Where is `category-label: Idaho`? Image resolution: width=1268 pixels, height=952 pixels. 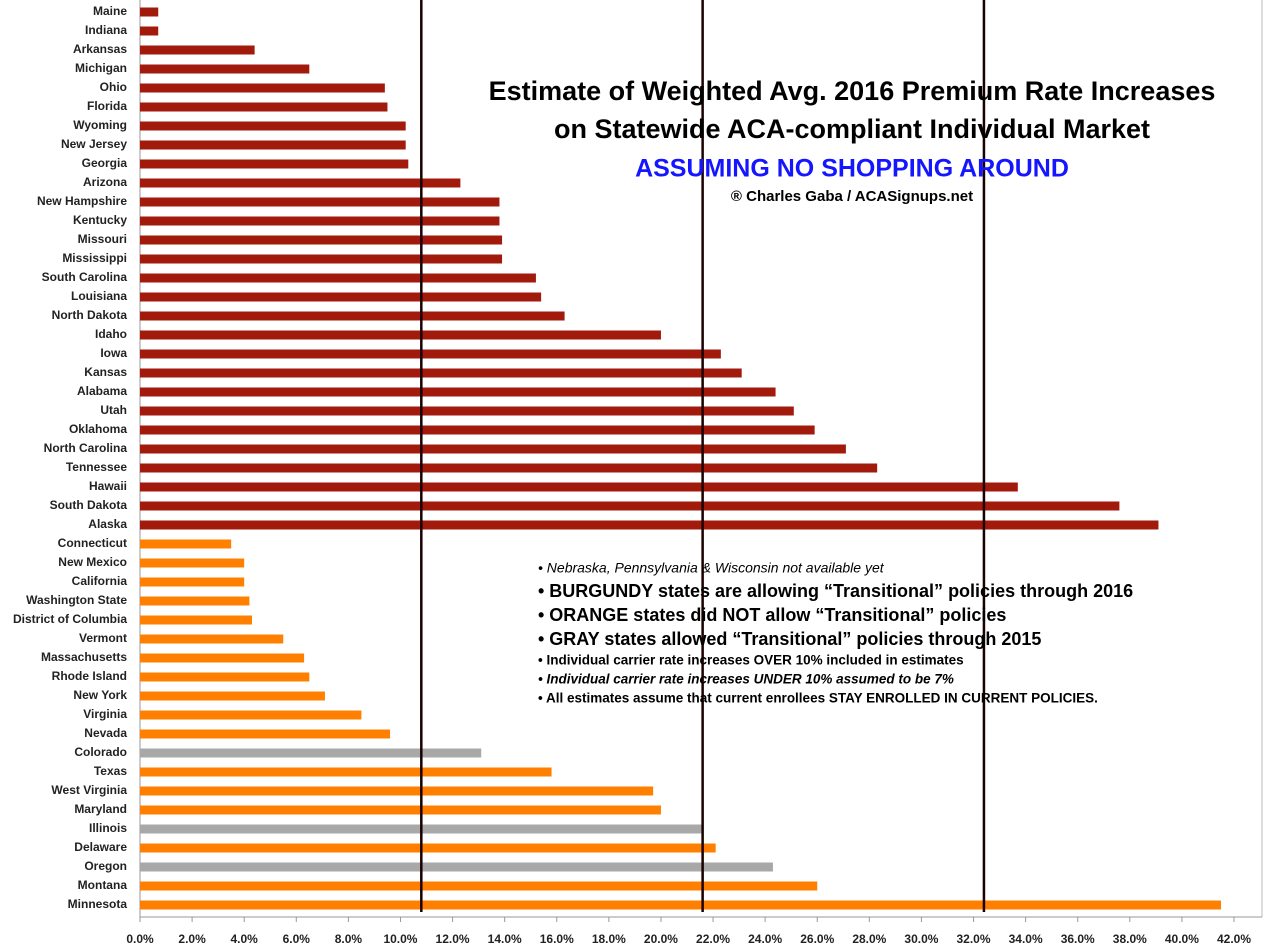 category-label: Idaho is located at coordinates (111, 334).